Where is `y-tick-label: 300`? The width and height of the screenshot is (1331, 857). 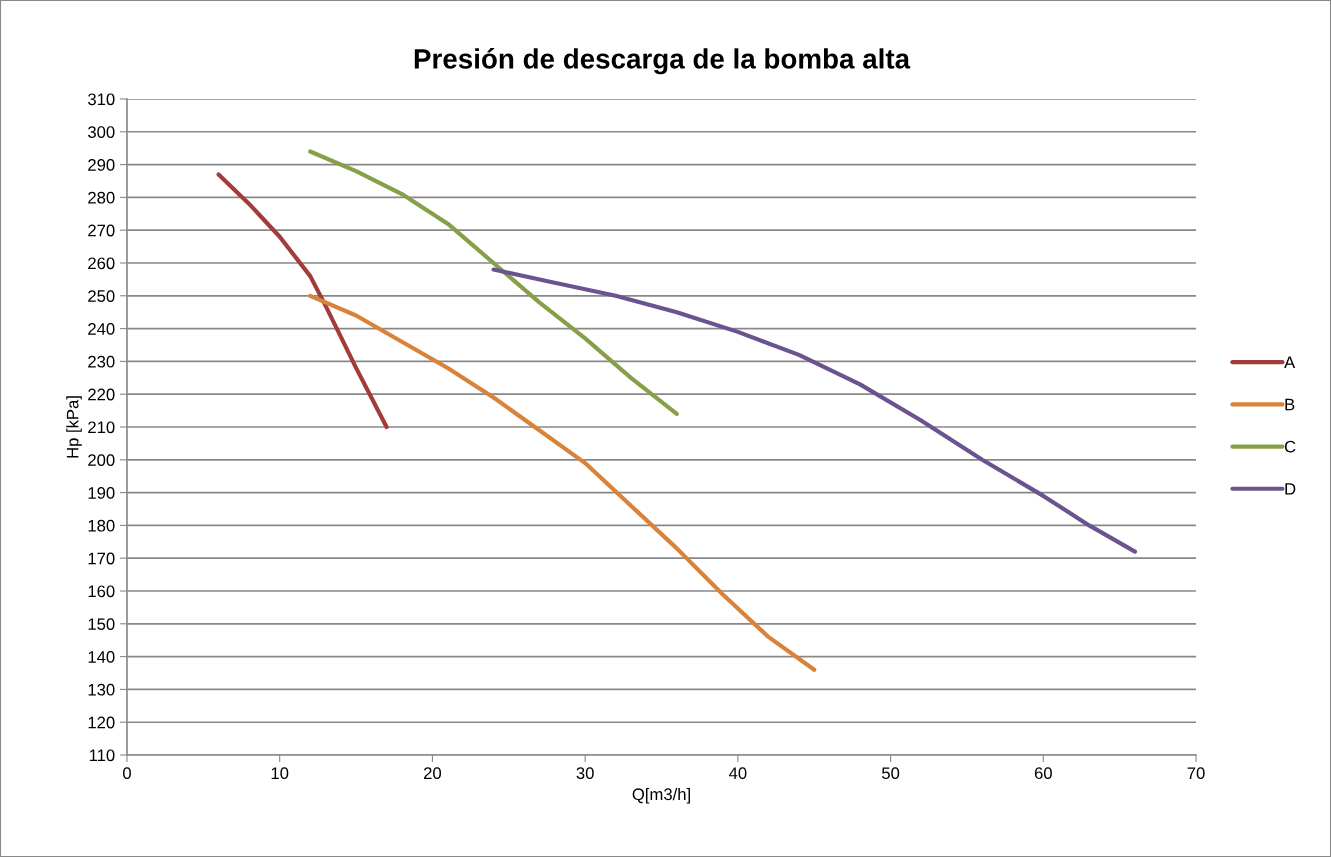 y-tick-label: 300 is located at coordinates (101, 132).